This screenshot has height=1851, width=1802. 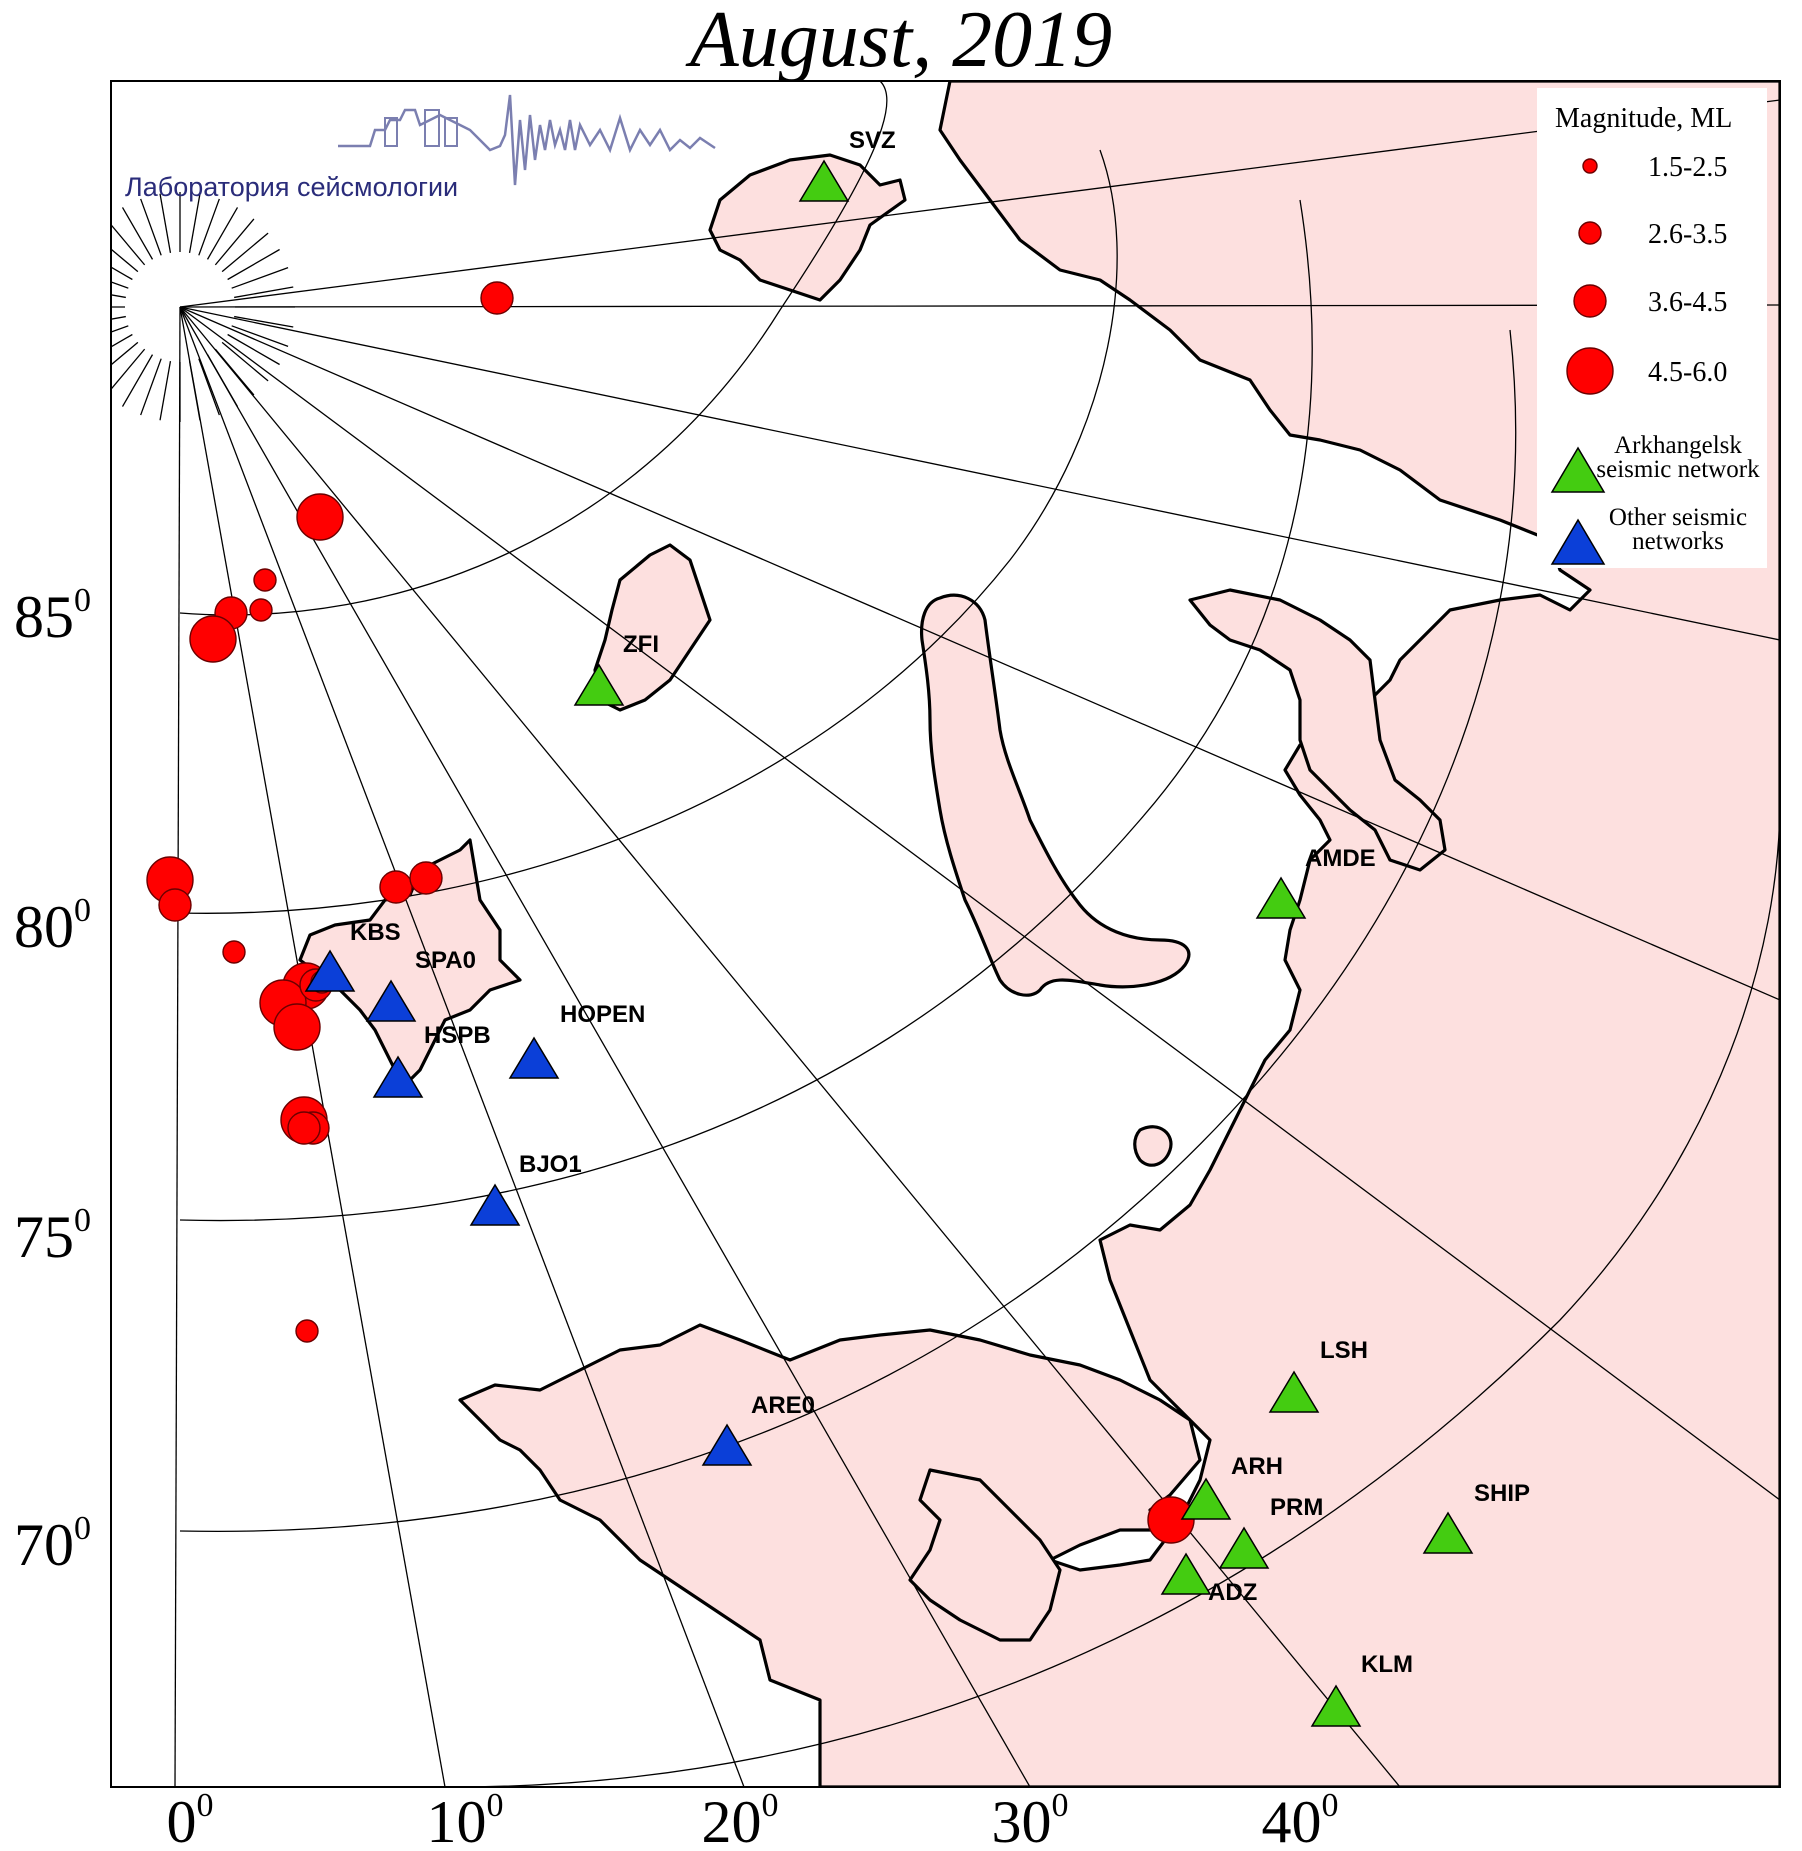 I want to click on station-marker-adz, so click(x=1186, y=1573).